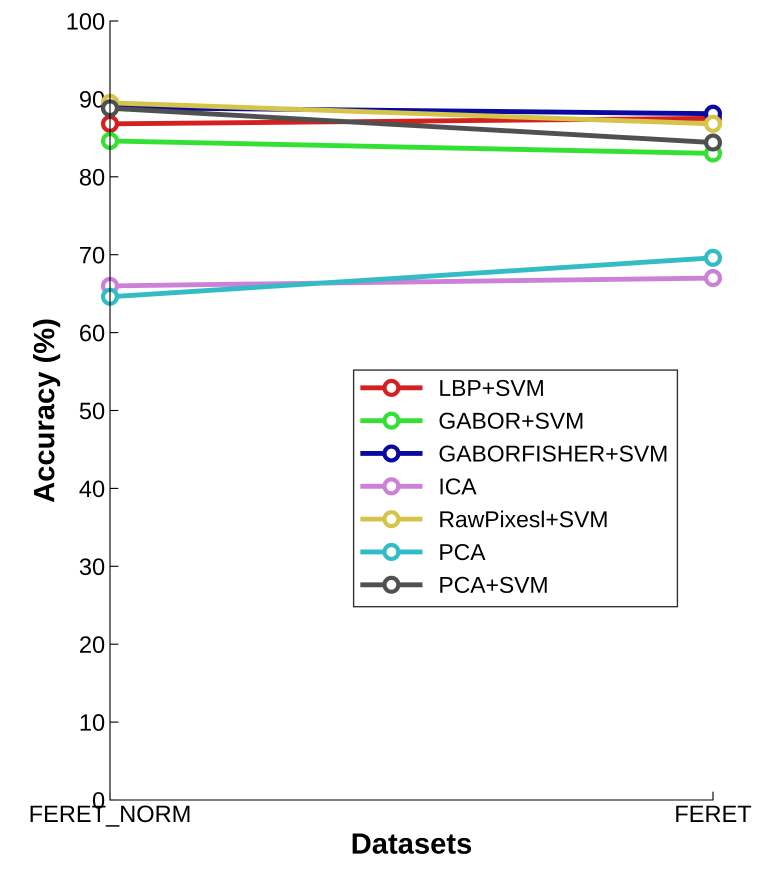 The image size is (758, 874). I want to click on legend-label: PCA+SVM, so click(493, 585).